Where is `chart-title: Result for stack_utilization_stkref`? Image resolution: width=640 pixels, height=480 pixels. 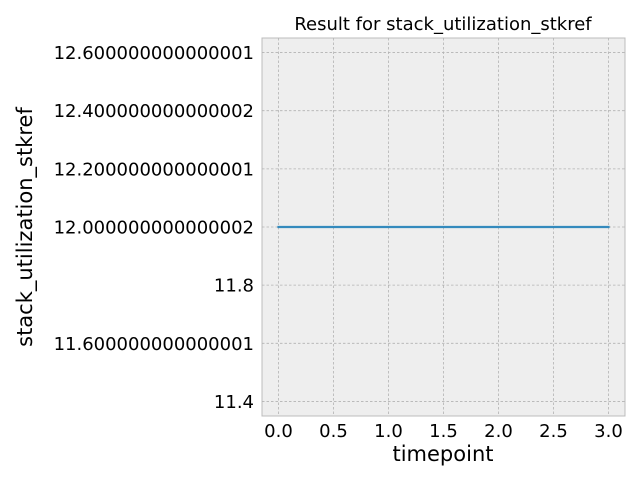 chart-title: Result for stack_utilization_stkref is located at coordinates (443, 24).